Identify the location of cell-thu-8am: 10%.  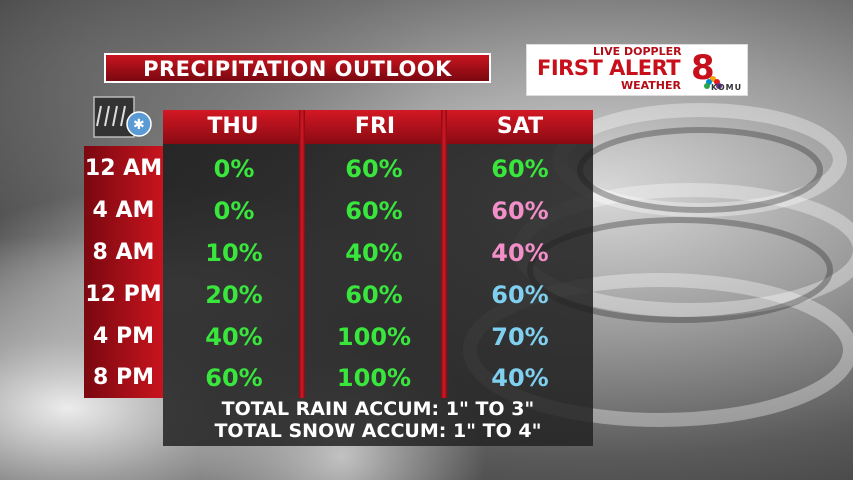
(234, 253).